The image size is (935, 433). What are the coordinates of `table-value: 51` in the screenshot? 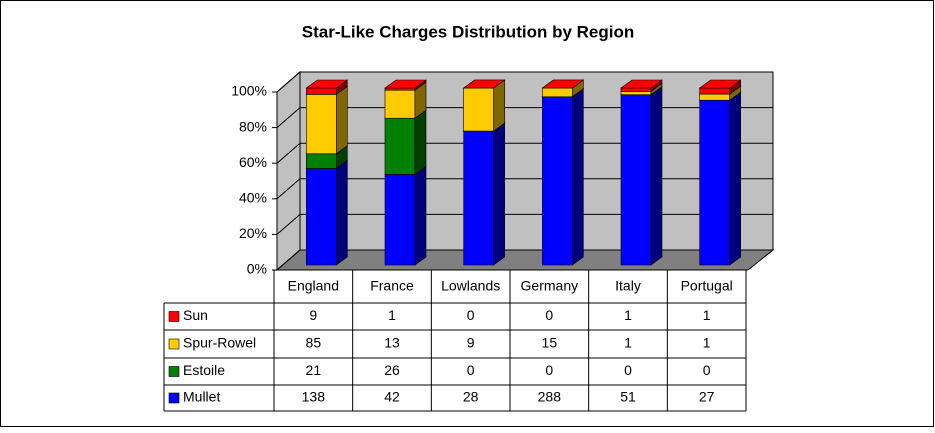 It's located at (628, 397).